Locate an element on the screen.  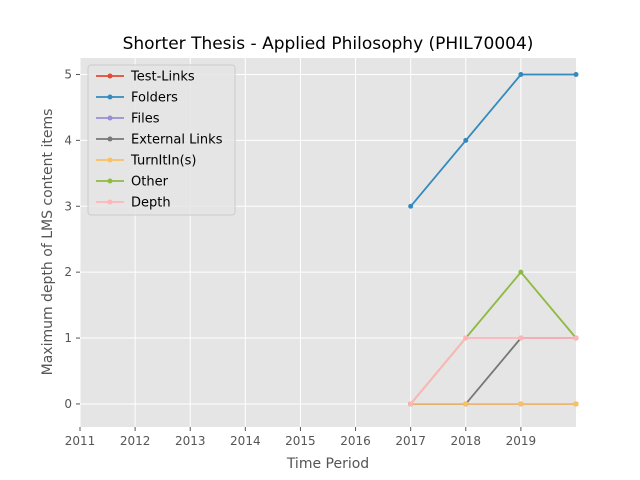
x-axis-label: Time Period is located at coordinates (327, 464).